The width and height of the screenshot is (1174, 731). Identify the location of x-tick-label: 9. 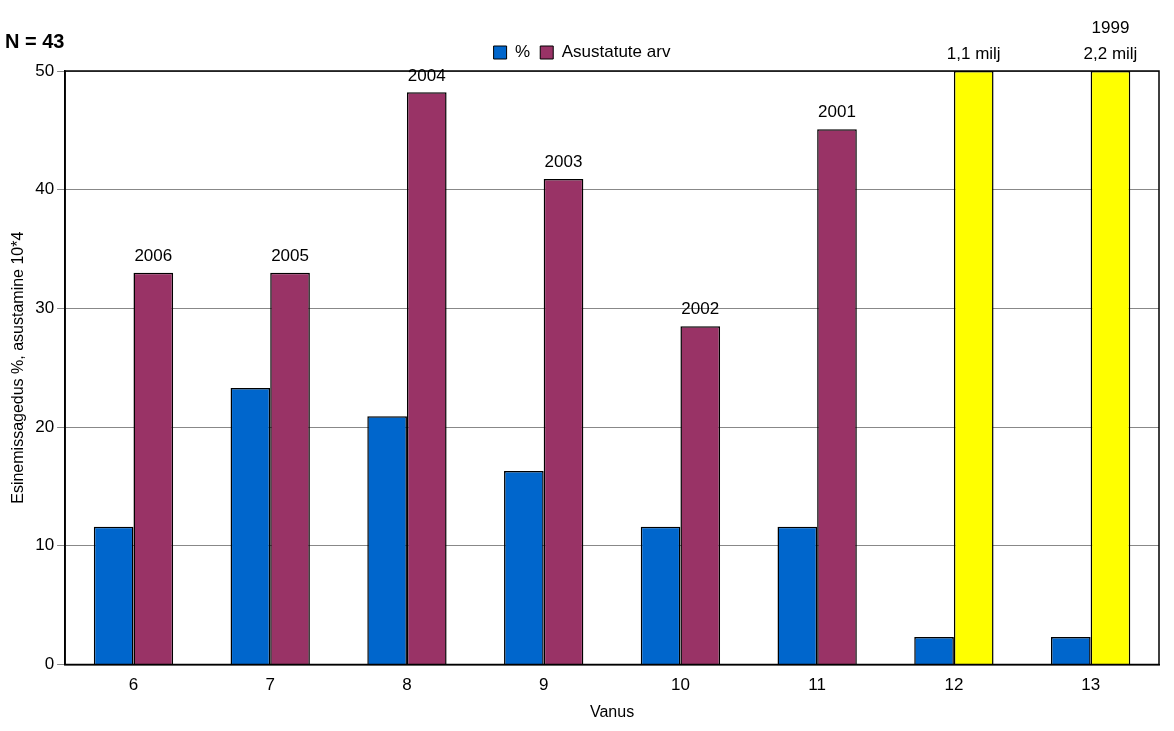
(543, 685).